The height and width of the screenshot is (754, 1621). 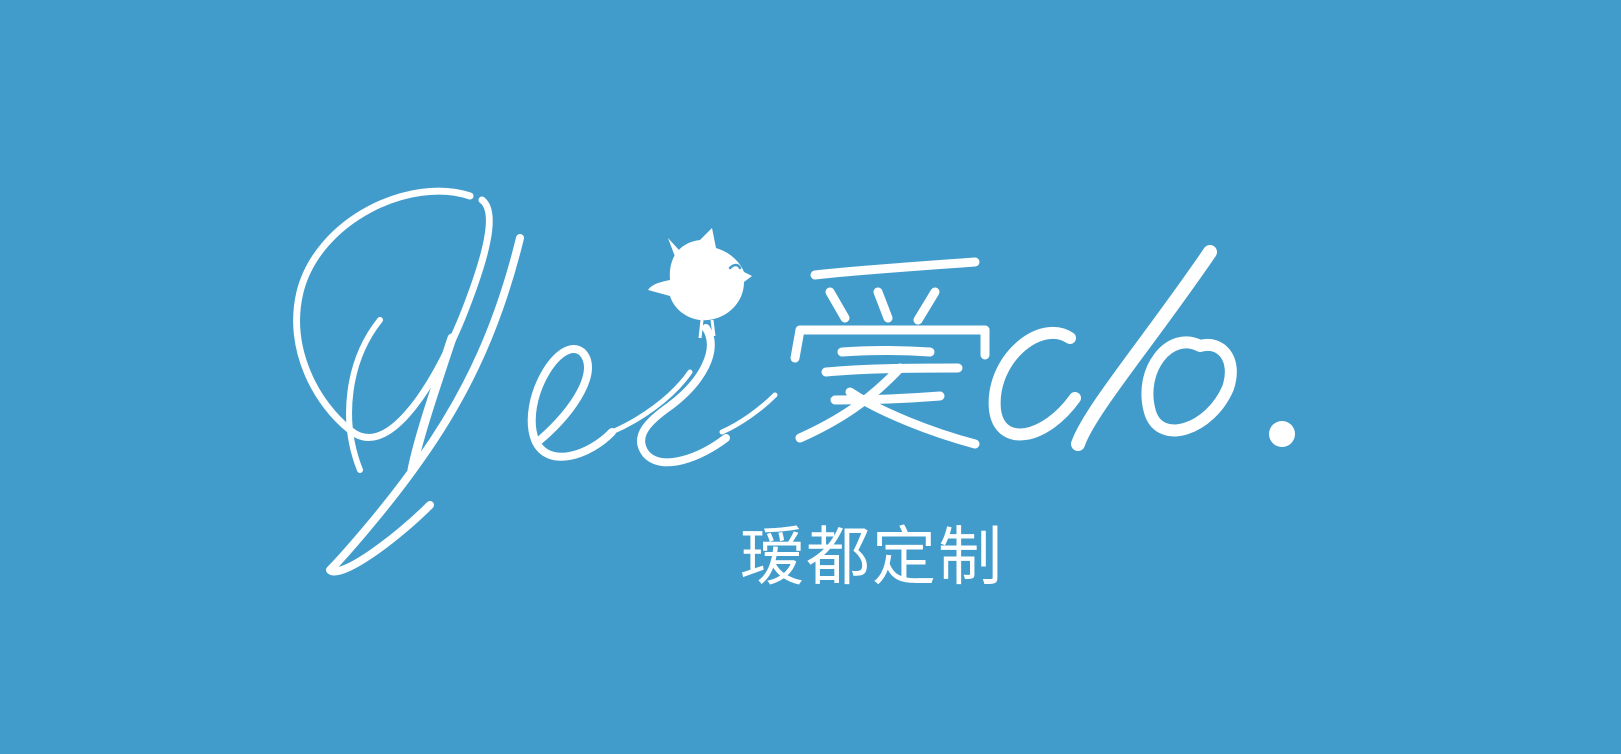 What do you see at coordinates (408, 381) in the screenshot?
I see `script-letter-y` at bounding box center [408, 381].